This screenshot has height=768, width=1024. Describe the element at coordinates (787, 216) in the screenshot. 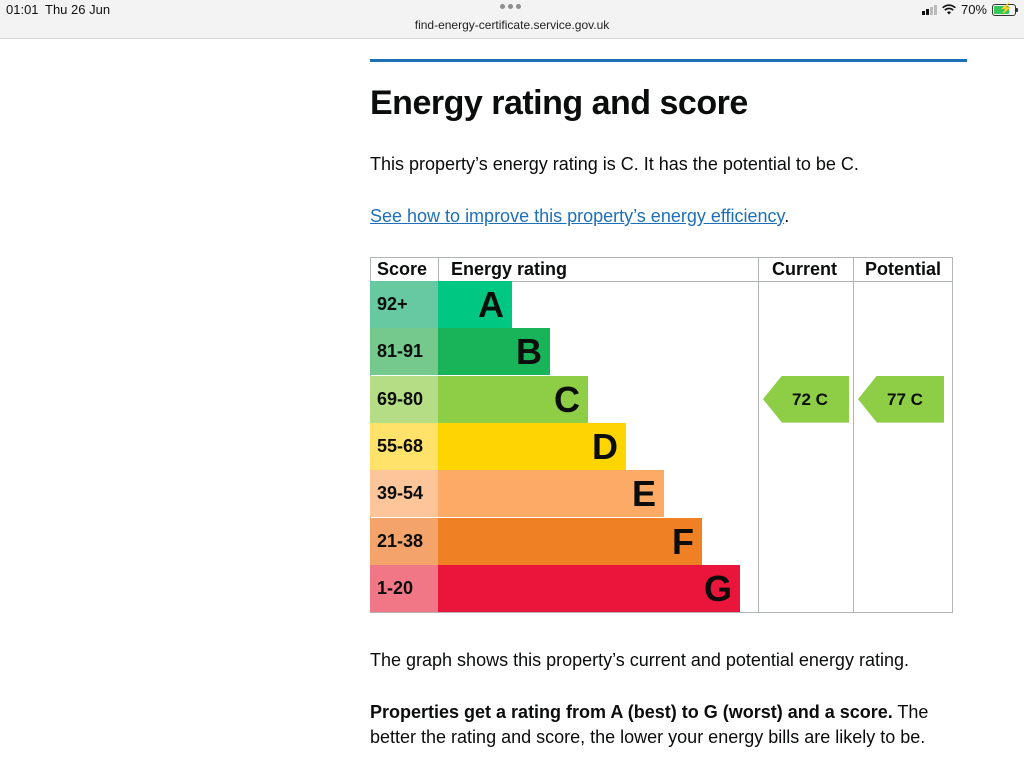

I see `link-suffix: .` at that location.